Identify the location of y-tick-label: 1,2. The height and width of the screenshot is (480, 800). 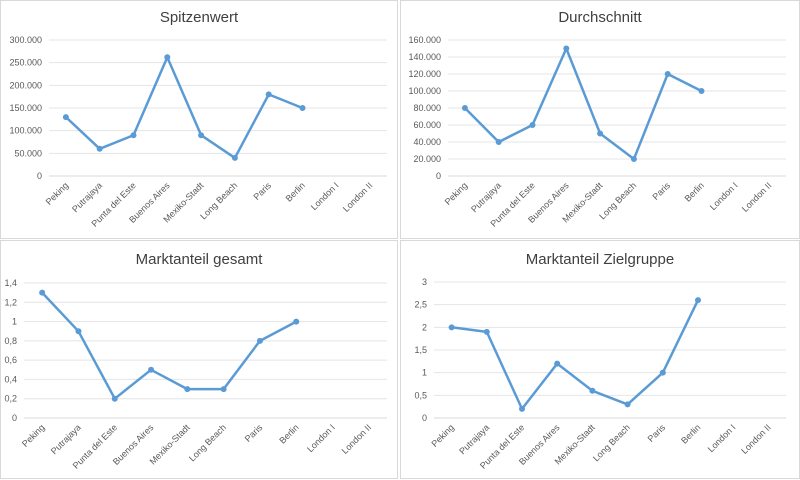
(10, 302).